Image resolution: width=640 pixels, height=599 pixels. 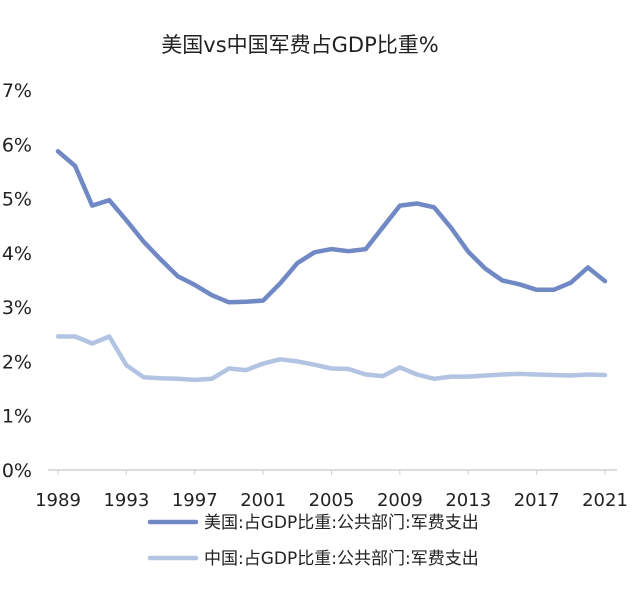 What do you see at coordinates (126, 500) in the screenshot?
I see `x-tick-label: 1993` at bounding box center [126, 500].